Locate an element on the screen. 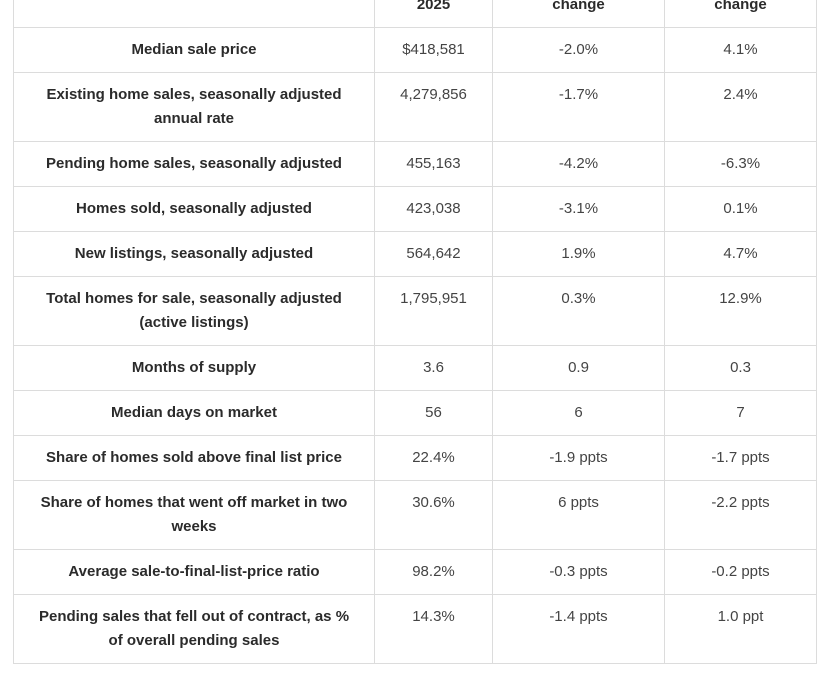 The height and width of the screenshot is (675, 825). row-change-2: 1.0 ppt is located at coordinates (740, 629).